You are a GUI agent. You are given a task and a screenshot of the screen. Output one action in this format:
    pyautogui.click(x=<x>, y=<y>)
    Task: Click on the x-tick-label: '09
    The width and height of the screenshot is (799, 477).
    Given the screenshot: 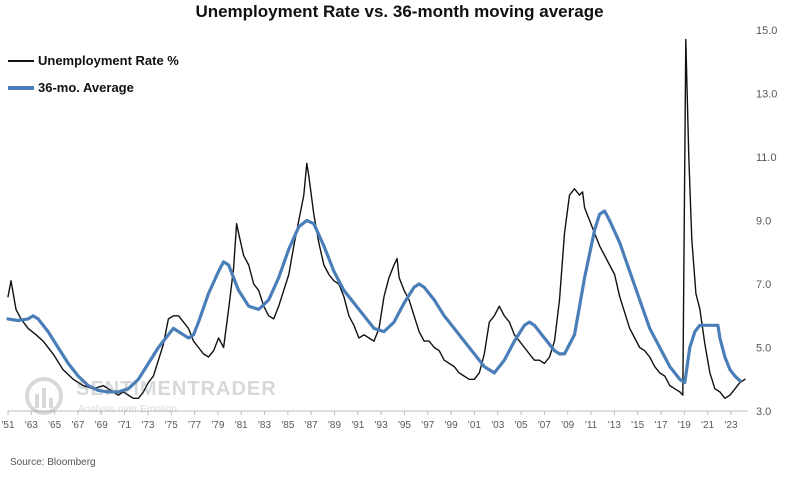 What is the action you would take?
    pyautogui.click(x=567, y=425)
    